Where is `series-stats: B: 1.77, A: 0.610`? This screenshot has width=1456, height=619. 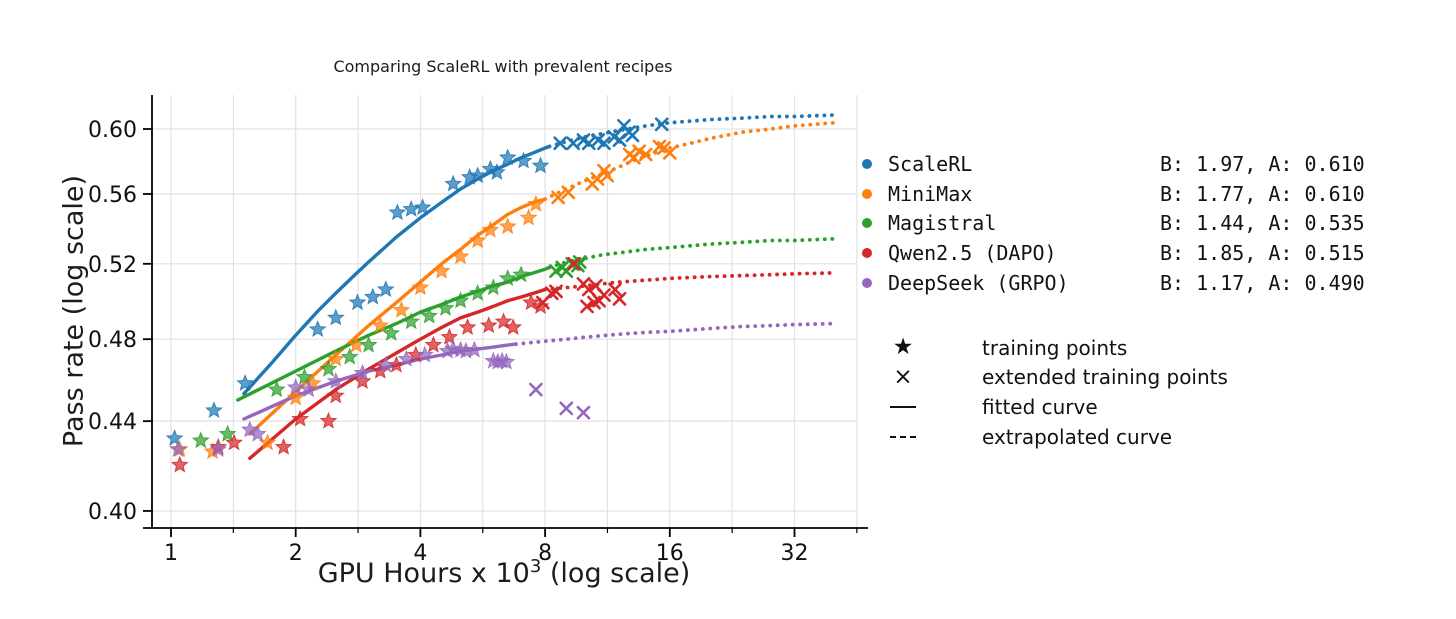
series-stats: B: 1.77, A: 0.610 is located at coordinates (1262, 193).